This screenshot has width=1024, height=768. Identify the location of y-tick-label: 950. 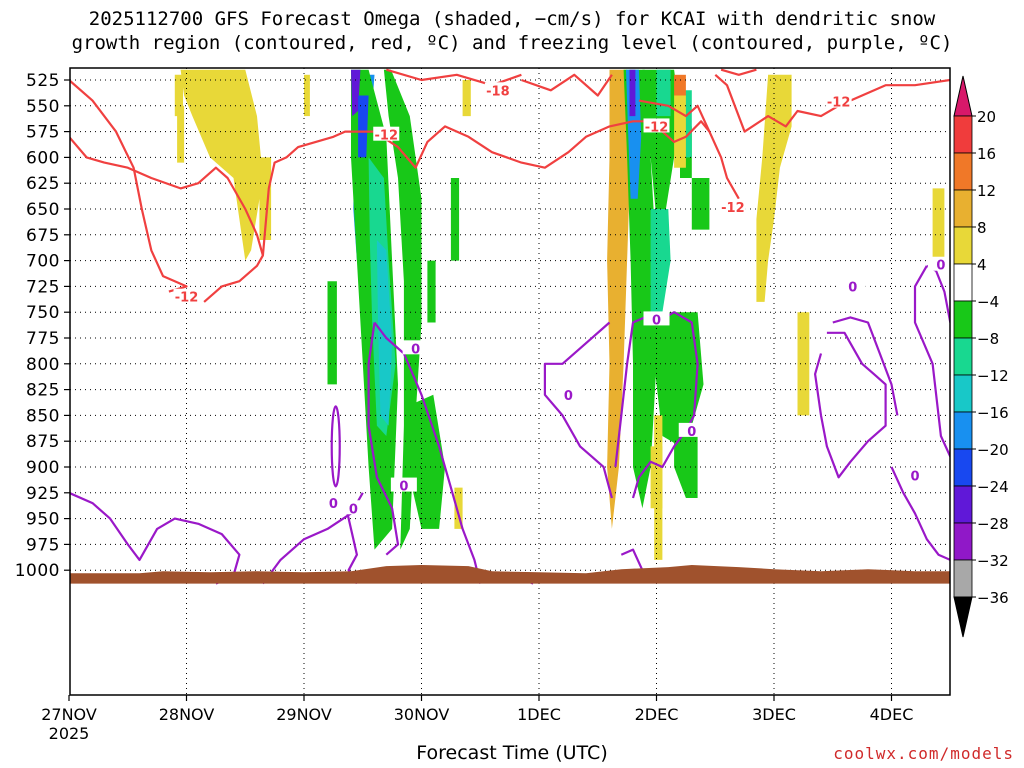
(43, 520).